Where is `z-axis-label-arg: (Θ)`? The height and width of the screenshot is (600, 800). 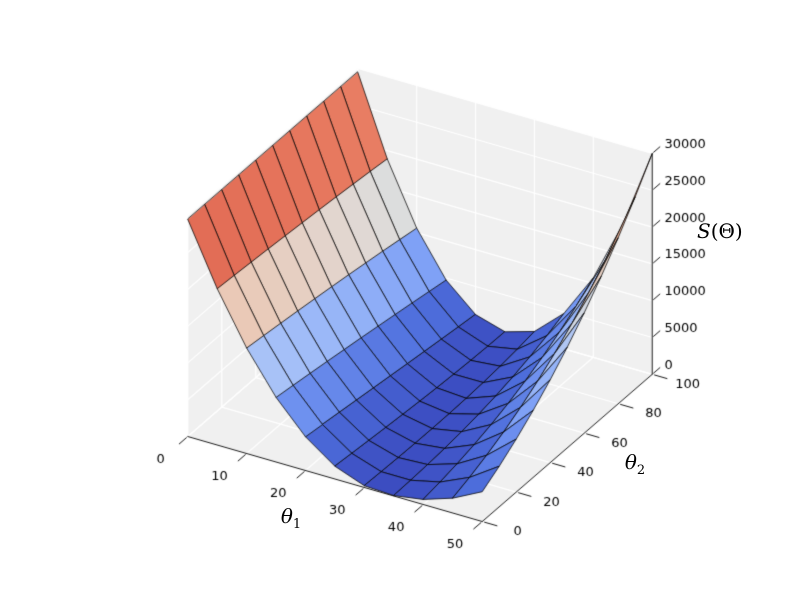 z-axis-label-arg: (Θ) is located at coordinates (726, 231).